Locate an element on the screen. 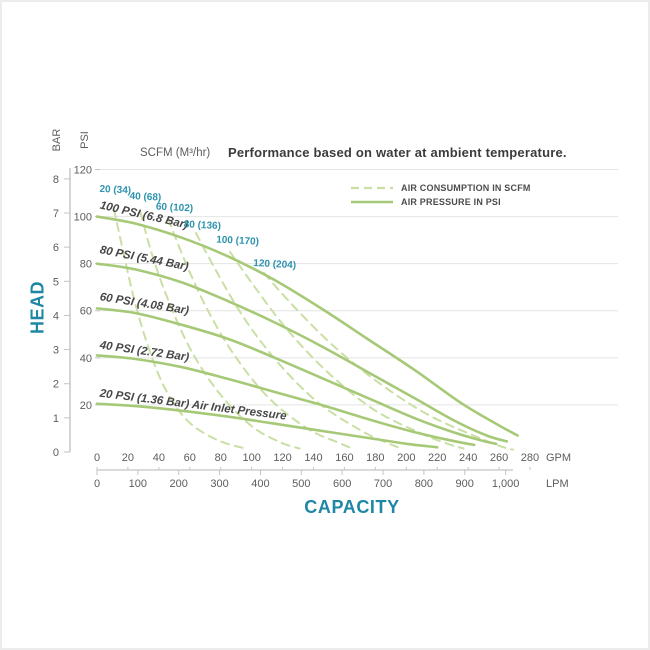 The width and height of the screenshot is (650, 650). air-pressure-curve-20-psi is located at coordinates (267, 425).